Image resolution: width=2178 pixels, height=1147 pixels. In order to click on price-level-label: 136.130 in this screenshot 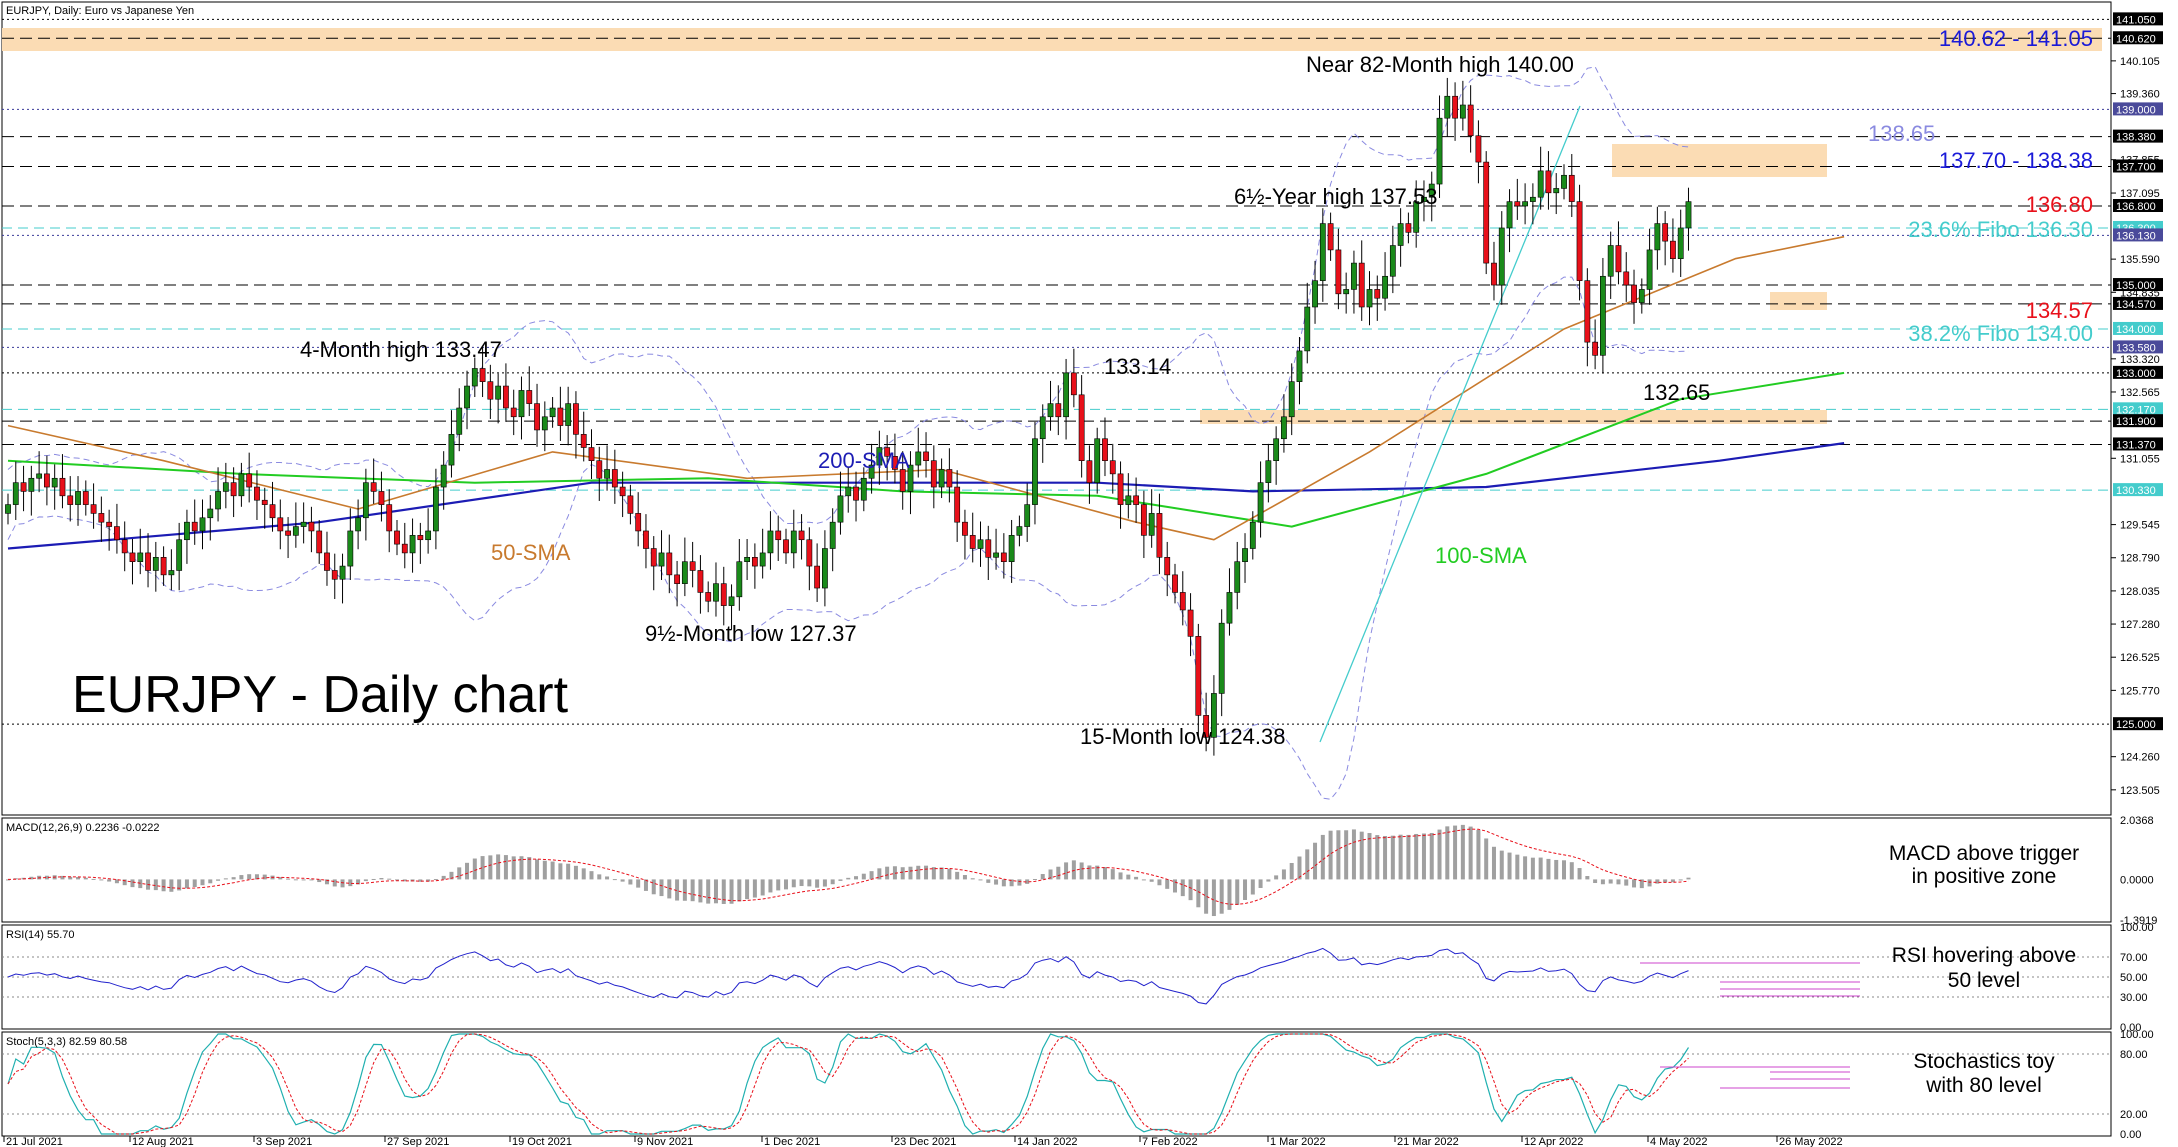, I will do `click(2136, 236)`.